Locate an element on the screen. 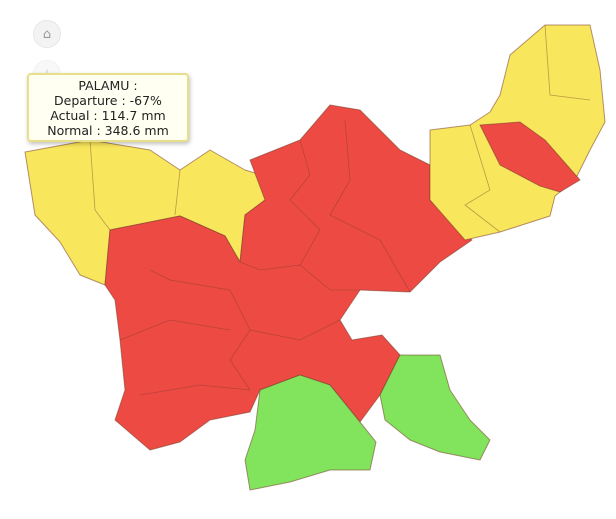 The image size is (616, 519). tooltip-departure: Departure : -67% is located at coordinates (108, 100).